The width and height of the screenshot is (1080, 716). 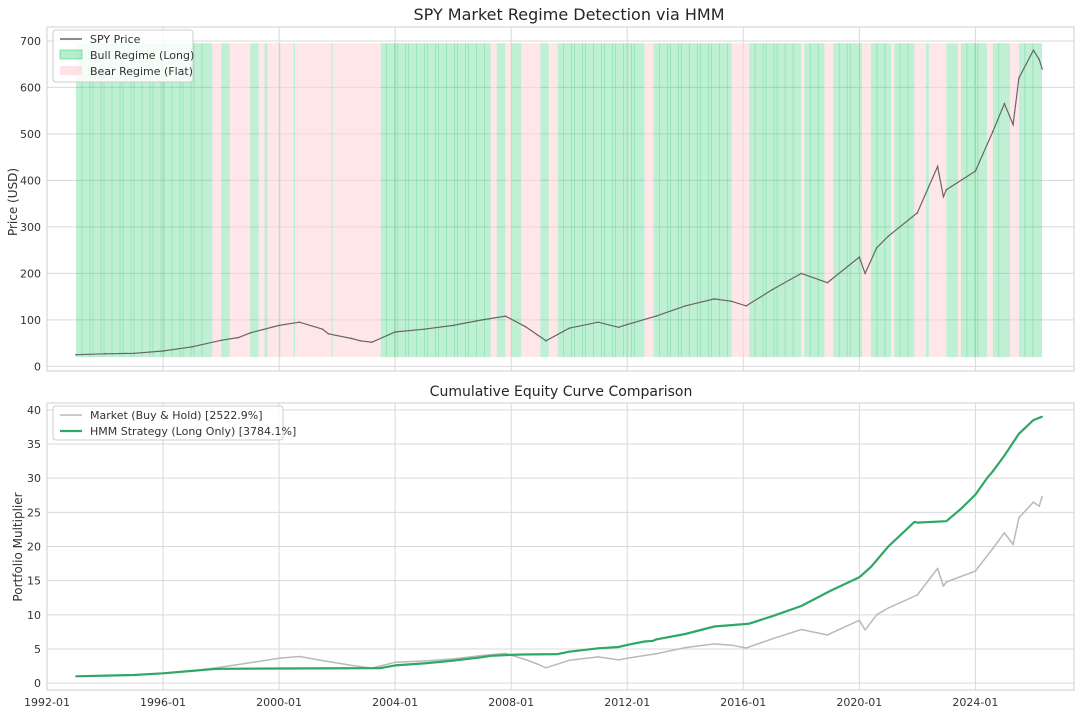 What do you see at coordinates (168, 423) in the screenshot?
I see `legend-box` at bounding box center [168, 423].